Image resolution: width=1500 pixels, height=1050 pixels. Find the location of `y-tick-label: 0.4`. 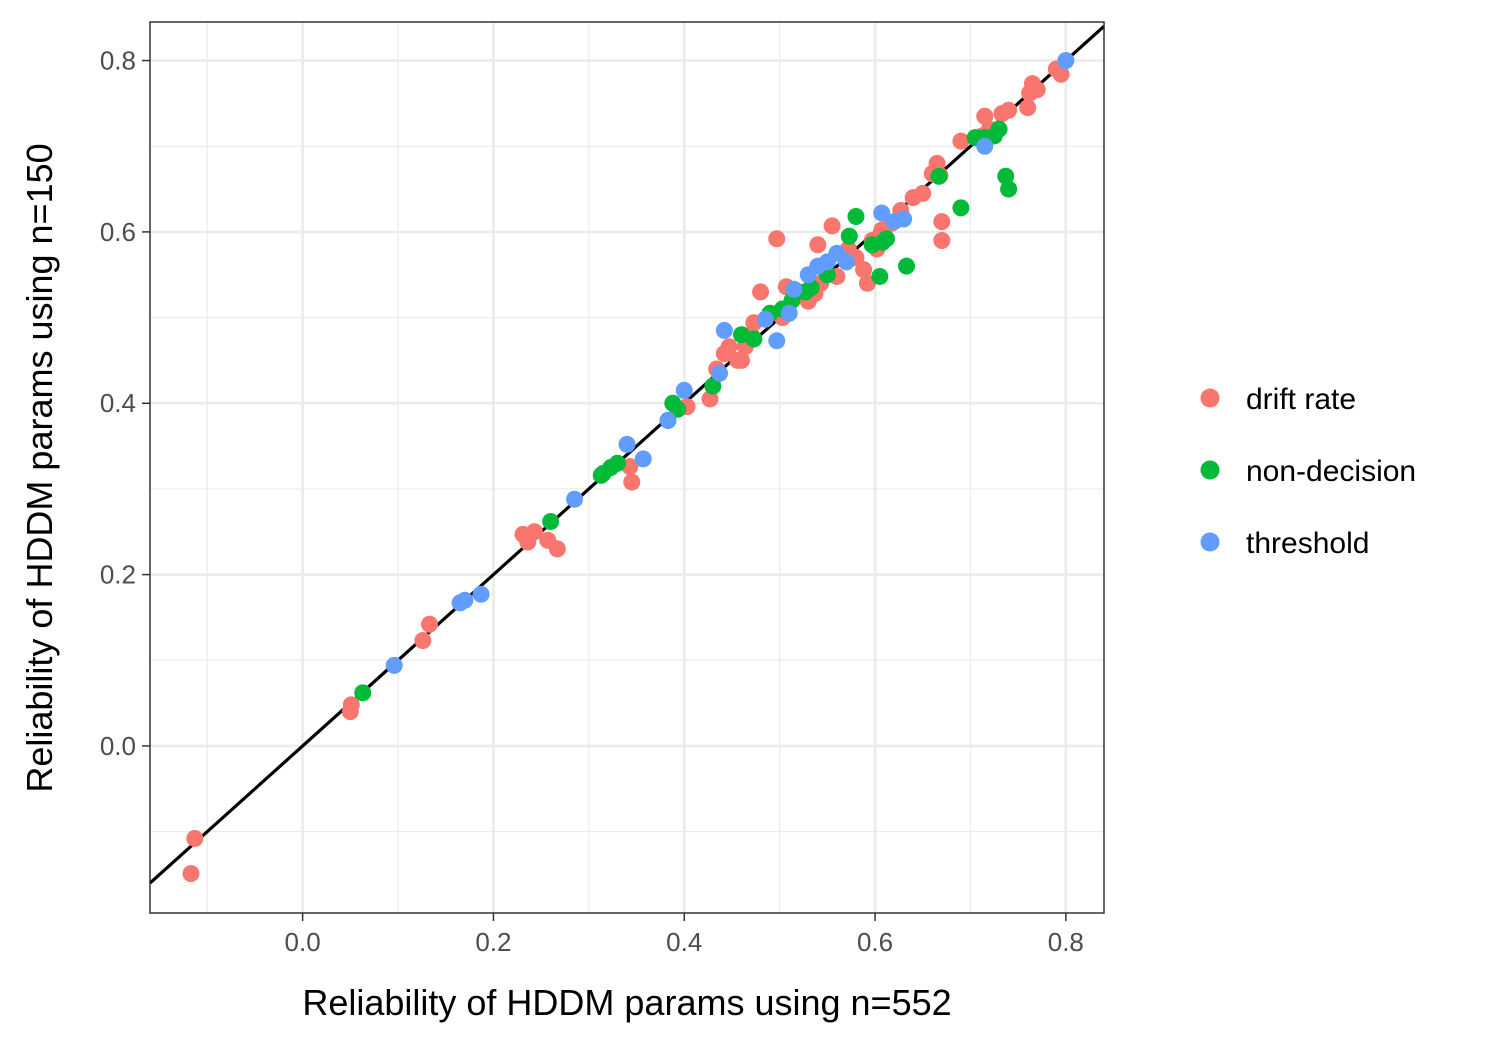

y-tick-label: 0.4 is located at coordinates (118, 403).